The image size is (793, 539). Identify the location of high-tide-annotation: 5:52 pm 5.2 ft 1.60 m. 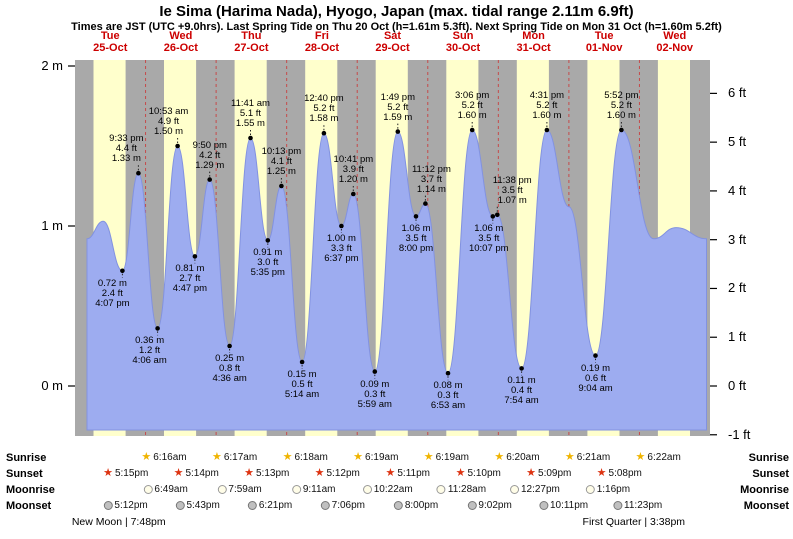
(621, 105).